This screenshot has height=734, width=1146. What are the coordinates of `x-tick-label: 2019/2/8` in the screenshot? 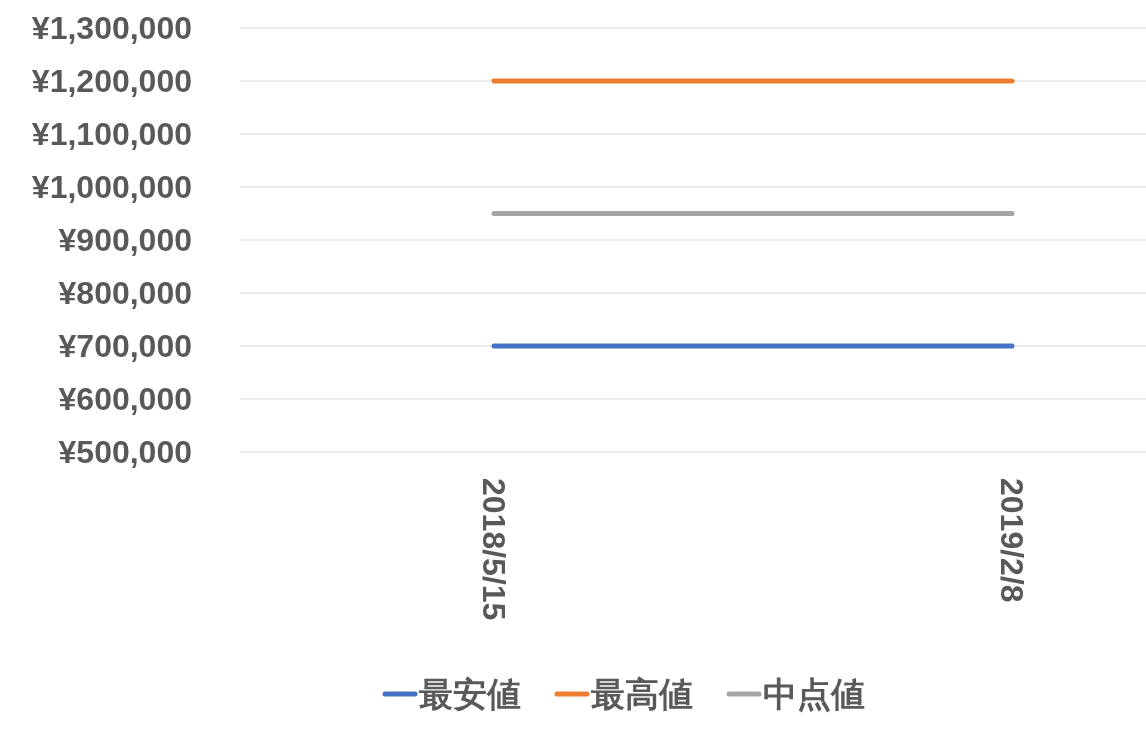 It's located at (1012, 540).